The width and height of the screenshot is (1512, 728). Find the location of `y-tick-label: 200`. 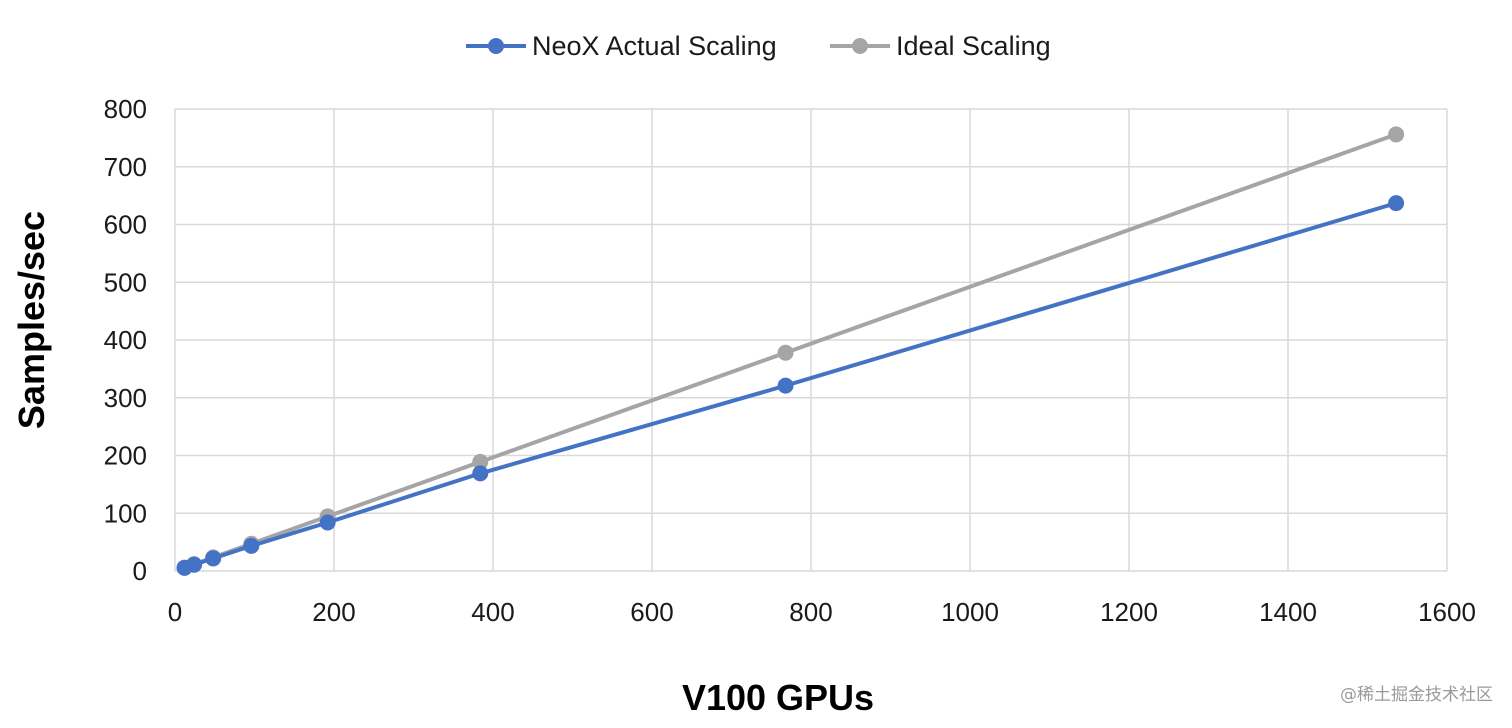

y-tick-label: 200 is located at coordinates (125, 456).